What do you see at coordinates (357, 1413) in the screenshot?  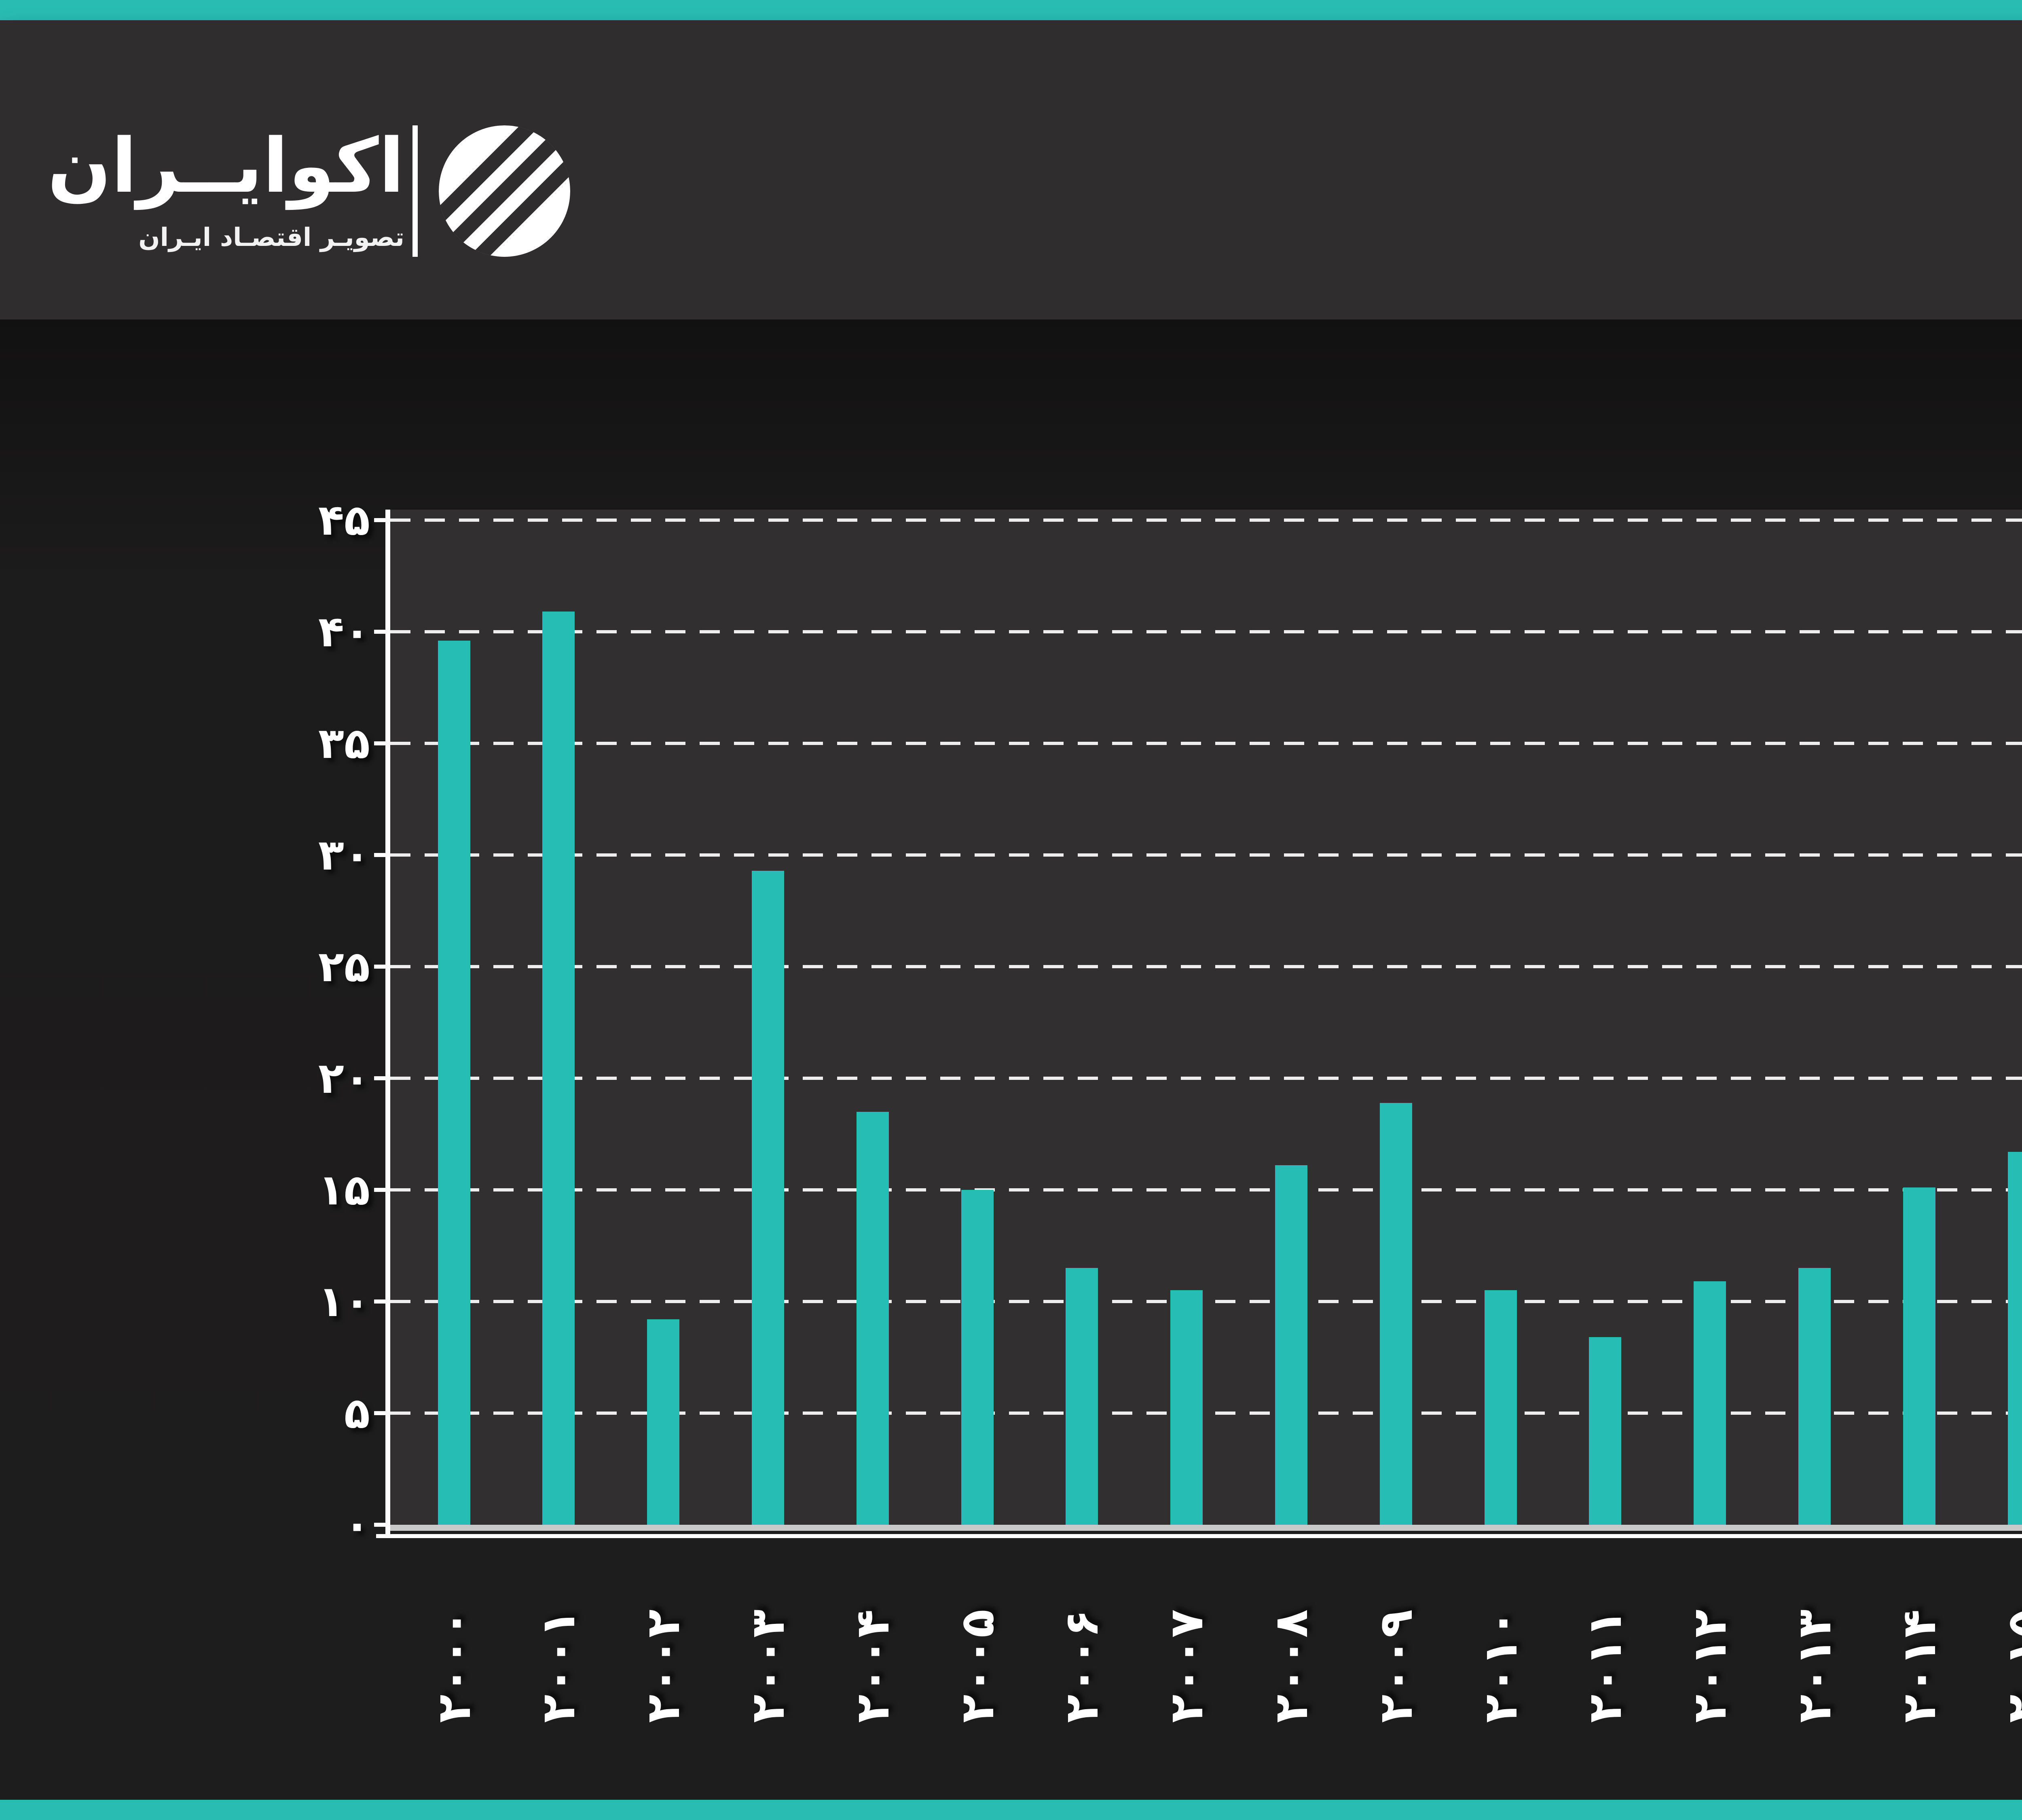 I see `y-axis-label-5: ۵` at bounding box center [357, 1413].